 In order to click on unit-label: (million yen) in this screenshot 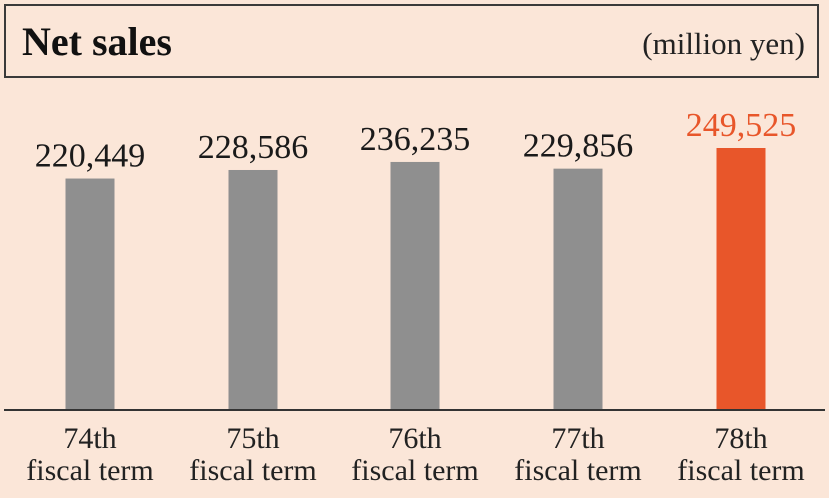, I will do `click(723, 43)`.